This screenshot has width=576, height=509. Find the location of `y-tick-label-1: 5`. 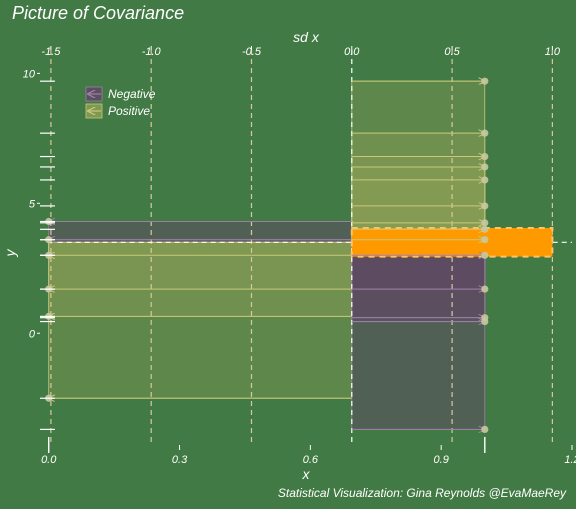

y-tick-label-1: 5 is located at coordinates (32, 204).